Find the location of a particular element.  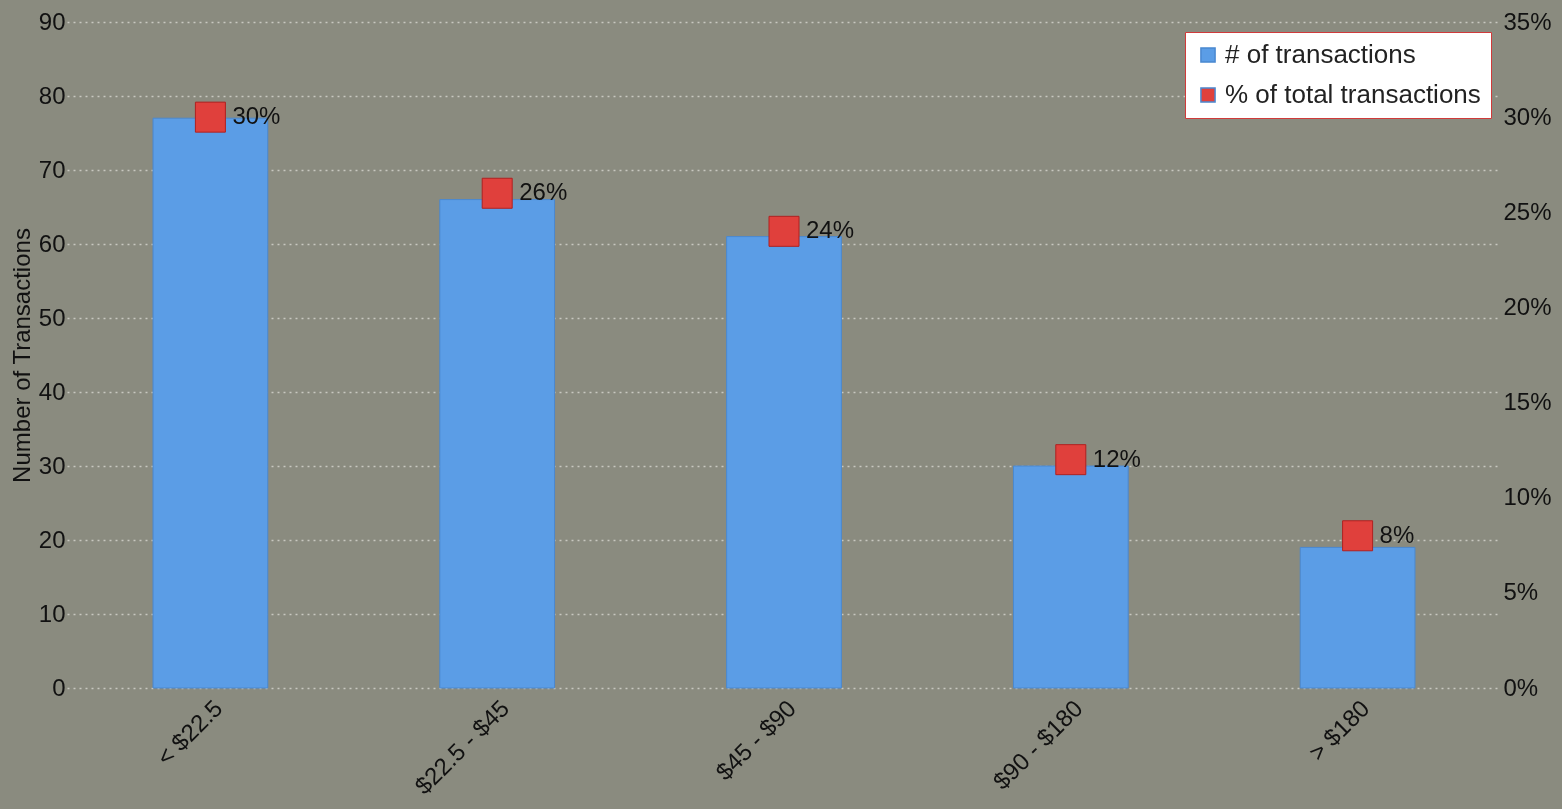

y-tick-label: 30 is located at coordinates (52, 465).